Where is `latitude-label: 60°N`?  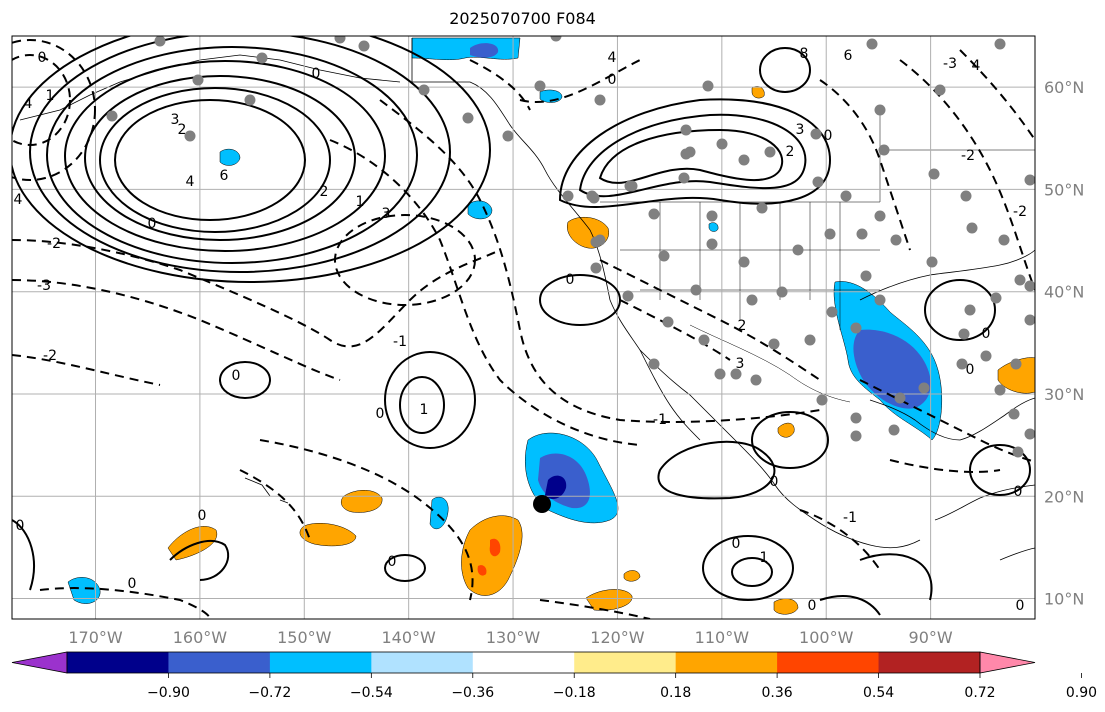 latitude-label: 60°N is located at coordinates (1064, 87).